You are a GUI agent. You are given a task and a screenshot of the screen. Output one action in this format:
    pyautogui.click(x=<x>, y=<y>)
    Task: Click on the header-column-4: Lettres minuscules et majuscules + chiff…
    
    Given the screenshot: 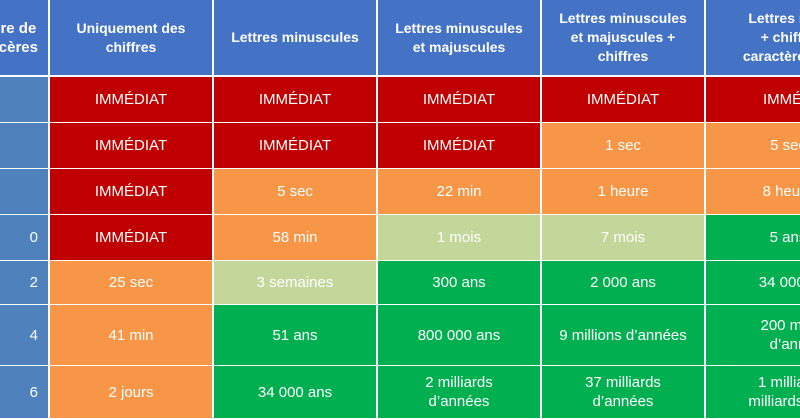 What is the action you would take?
    pyautogui.click(x=623, y=38)
    